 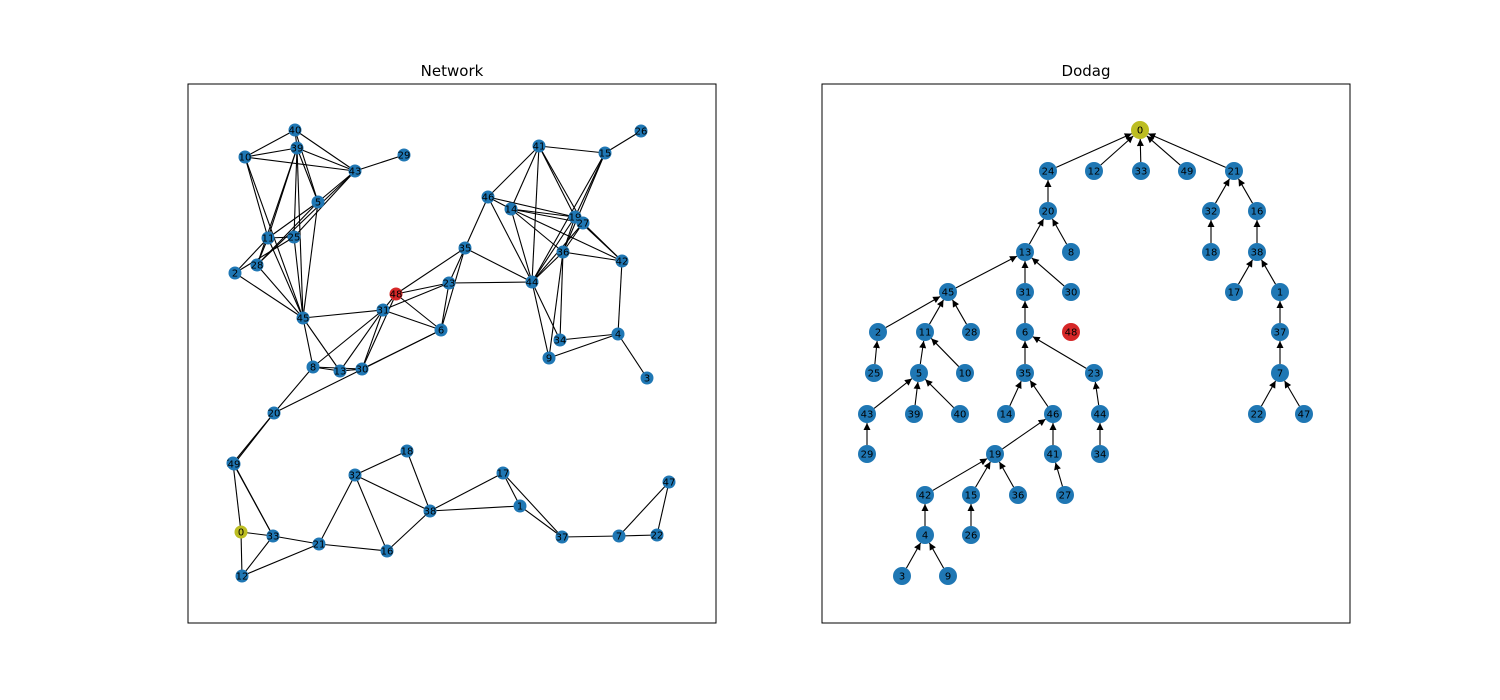 What do you see at coordinates (948, 293) in the screenshot?
I see `dodag-node-label: 45` at bounding box center [948, 293].